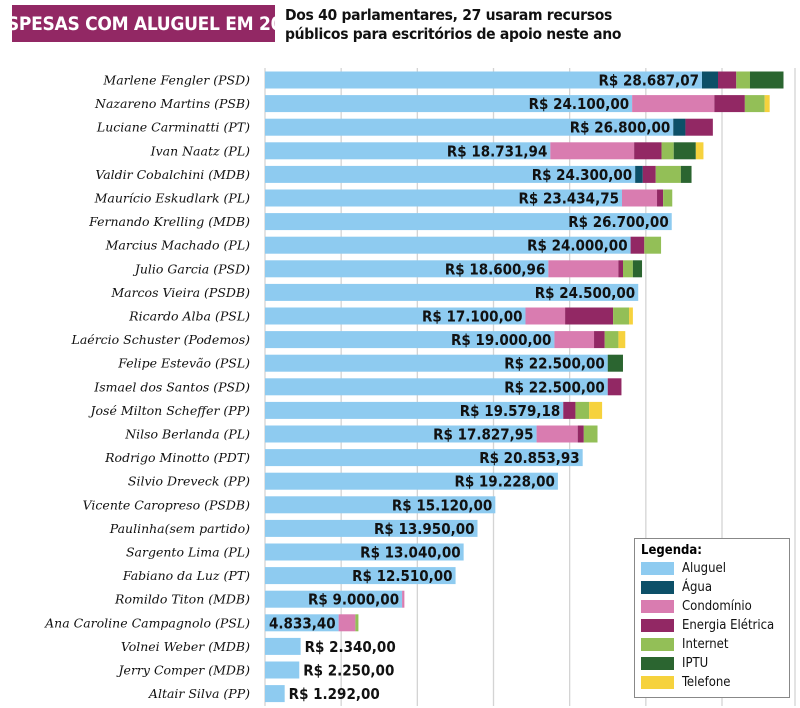 The width and height of the screenshot is (800, 708). What do you see at coordinates (728, 625) in the screenshot?
I see `legend-label: Energia Elétrica` at bounding box center [728, 625].